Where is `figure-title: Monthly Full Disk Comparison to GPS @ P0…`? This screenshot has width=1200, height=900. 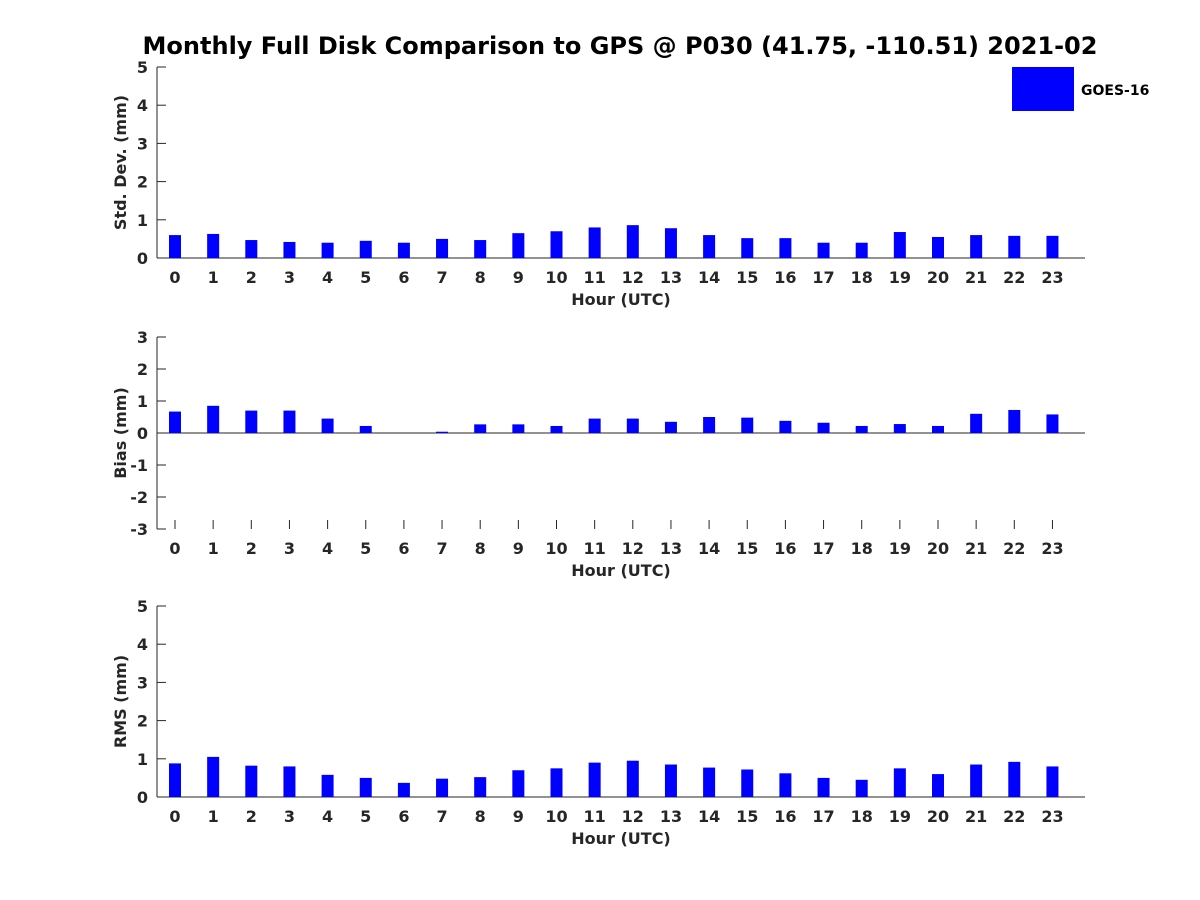
figure-title: Monthly Full Disk Comparison to GPS @ P0… is located at coordinates (620, 46).